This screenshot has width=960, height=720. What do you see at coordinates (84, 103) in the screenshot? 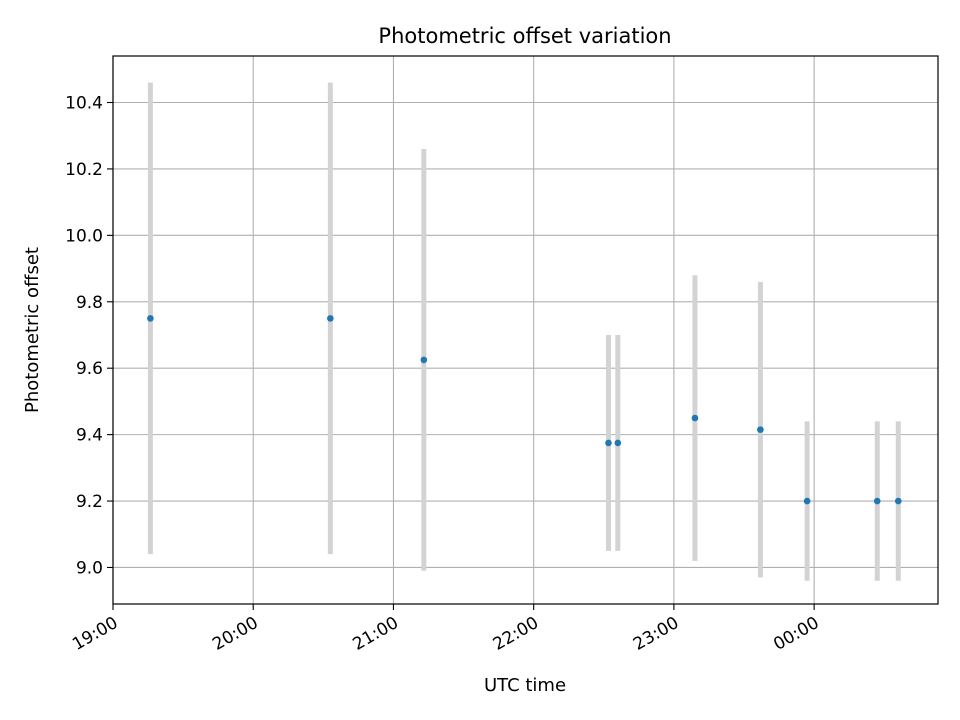
I see `y-tick-label: 10.4` at bounding box center [84, 103].